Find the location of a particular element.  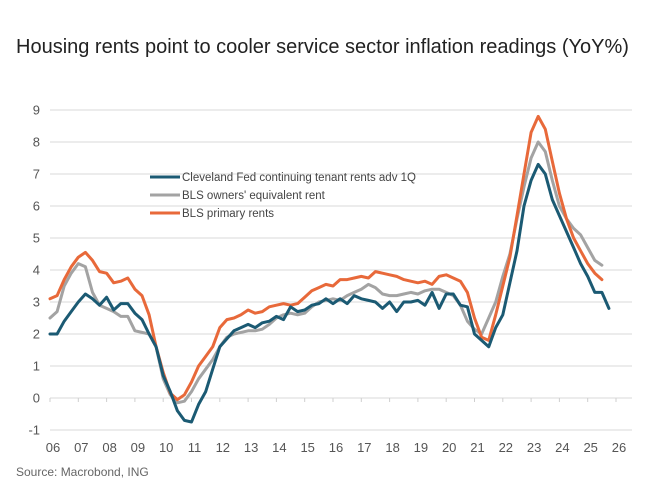

x-tick-label: 11 is located at coordinates (195, 447).